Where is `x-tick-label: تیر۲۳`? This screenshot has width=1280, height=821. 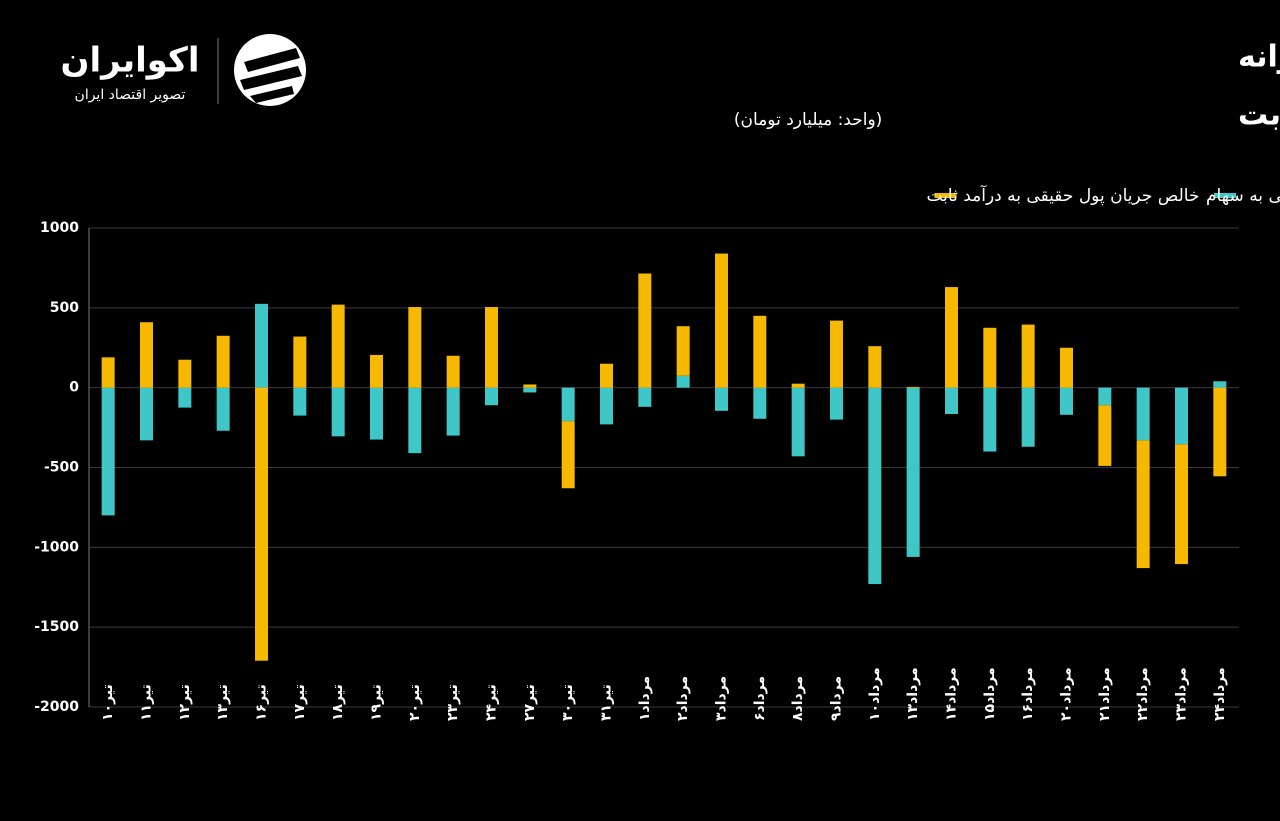 x-tick-label: تیر۲۳ is located at coordinates (453, 702).